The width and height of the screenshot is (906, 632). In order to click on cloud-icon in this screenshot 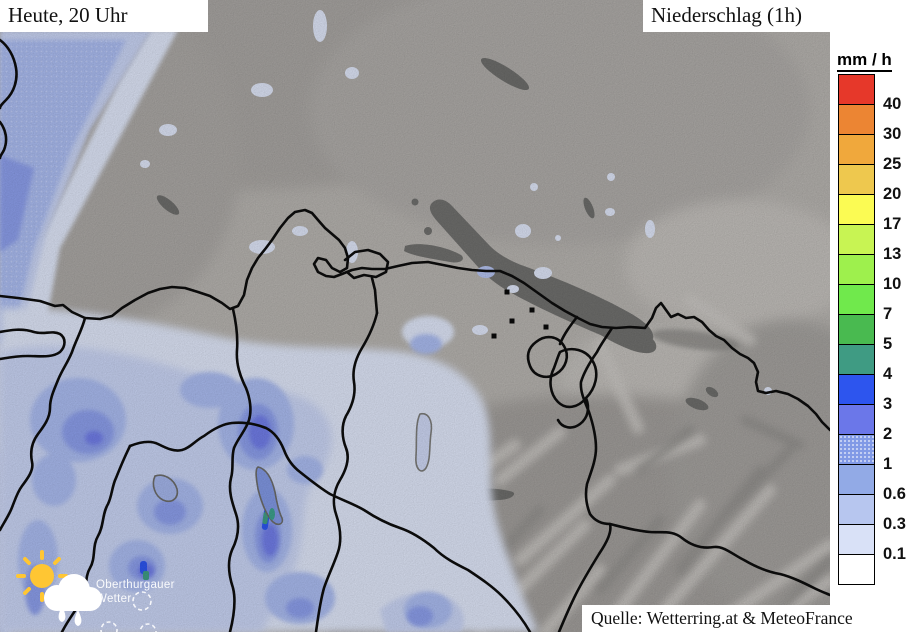, I will do `click(73, 592)`.